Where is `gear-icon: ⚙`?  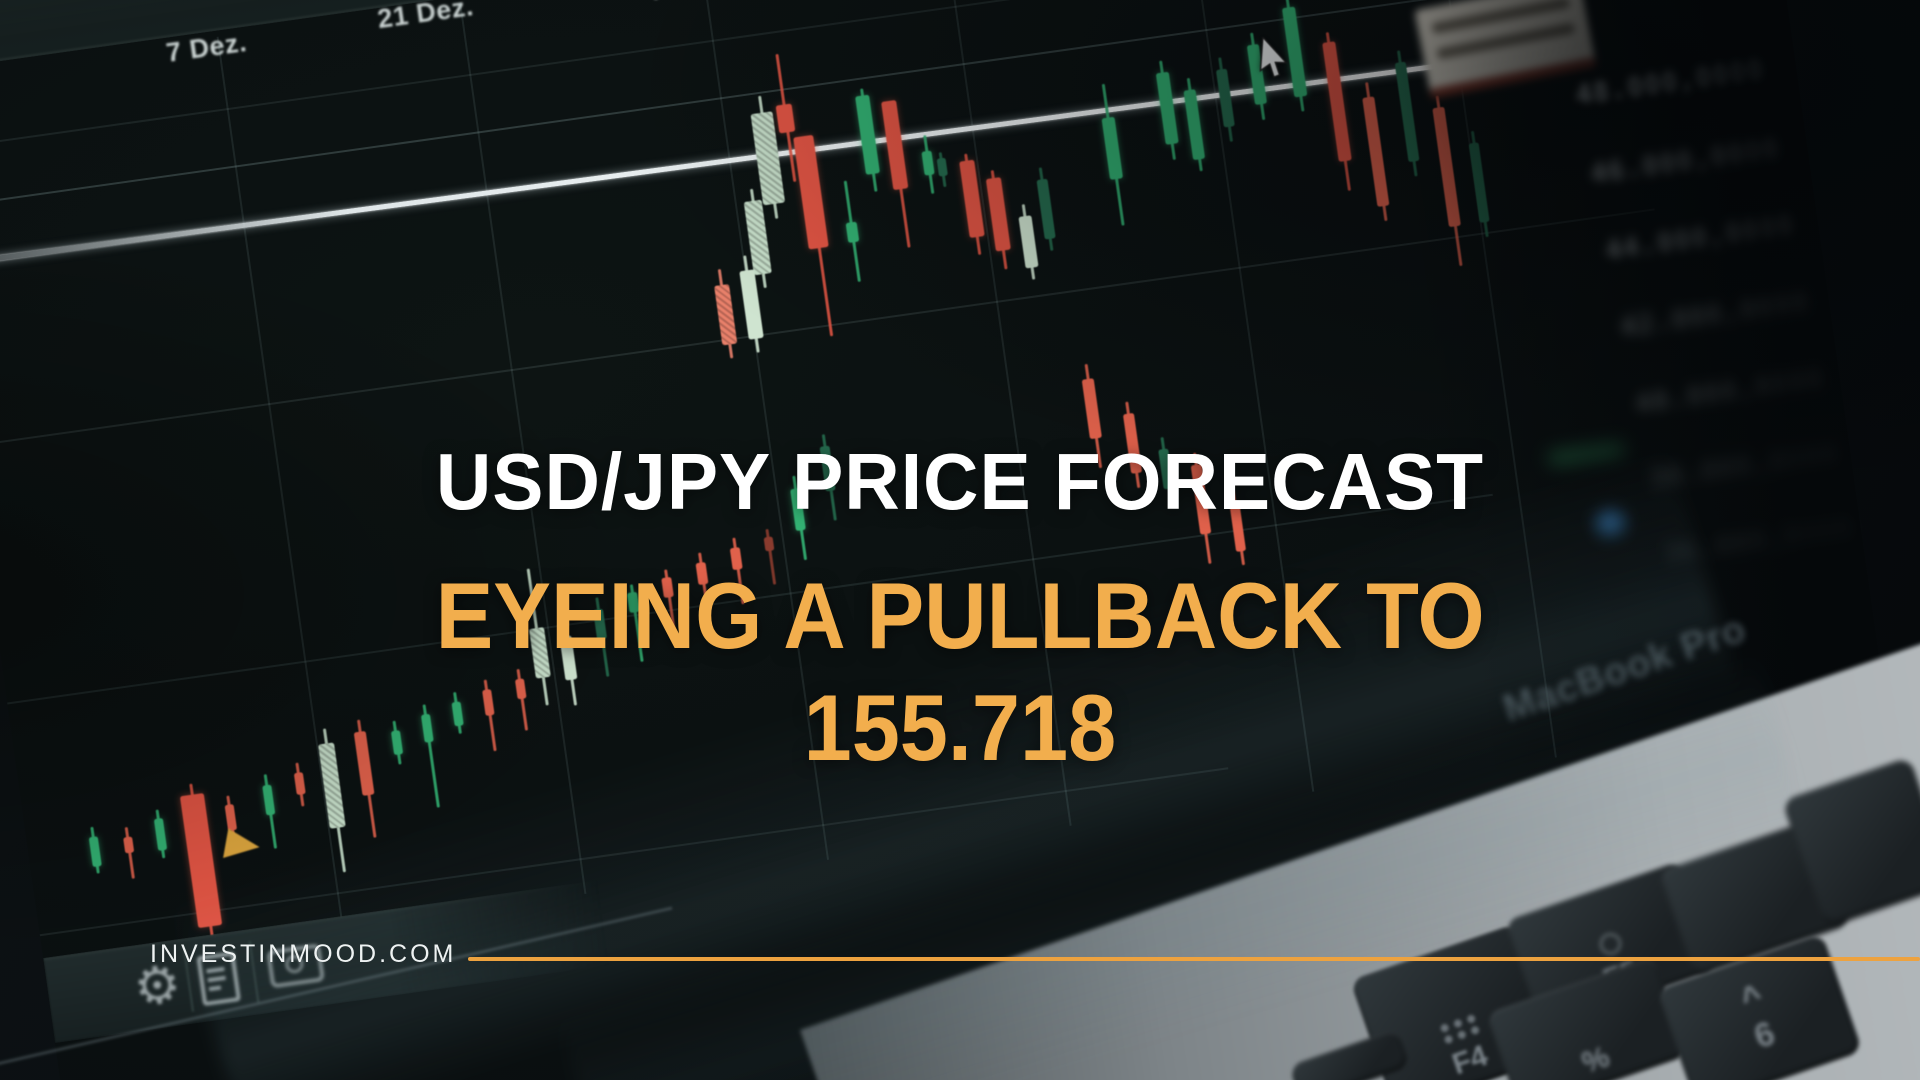
gear-icon: ⚙ is located at coordinates (157, 986).